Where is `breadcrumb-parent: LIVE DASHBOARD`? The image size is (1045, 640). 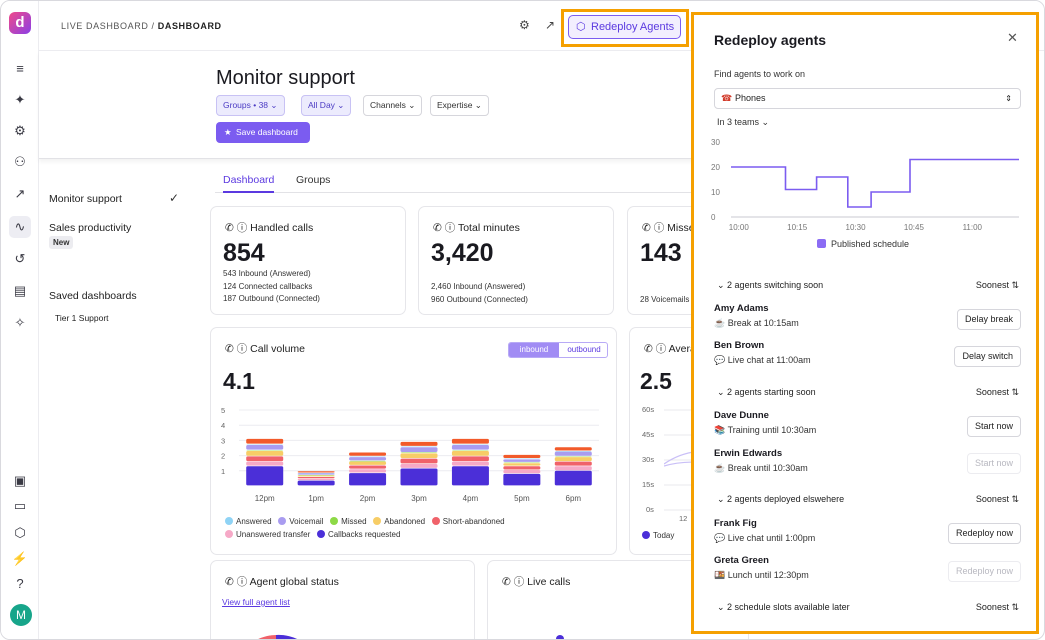
breadcrumb-parent: LIVE DASHBOARD is located at coordinates (105, 26).